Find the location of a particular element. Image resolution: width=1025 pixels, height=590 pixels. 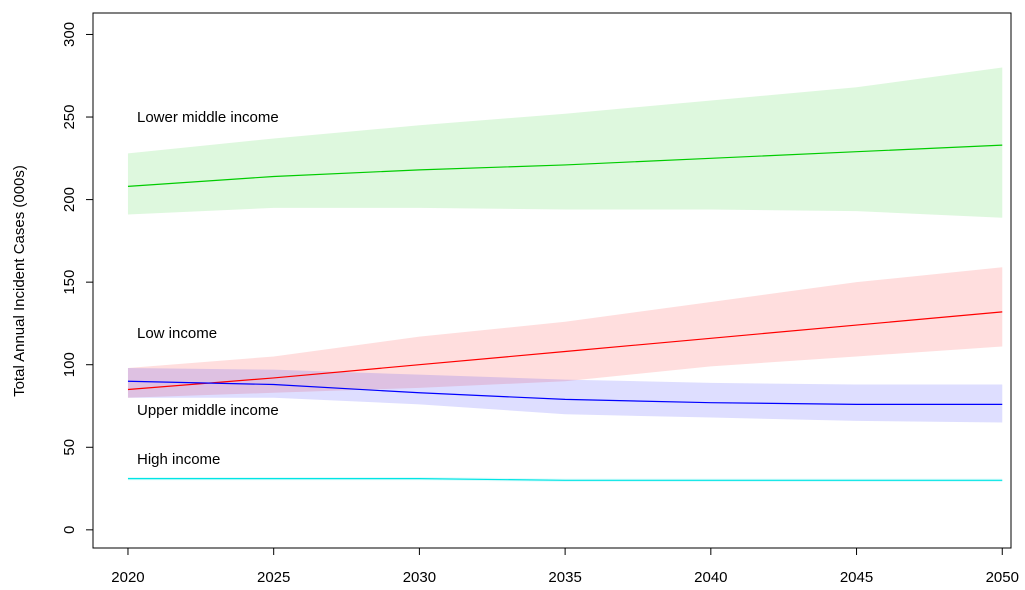

y-tick-label: 300 is located at coordinates (69, 34).